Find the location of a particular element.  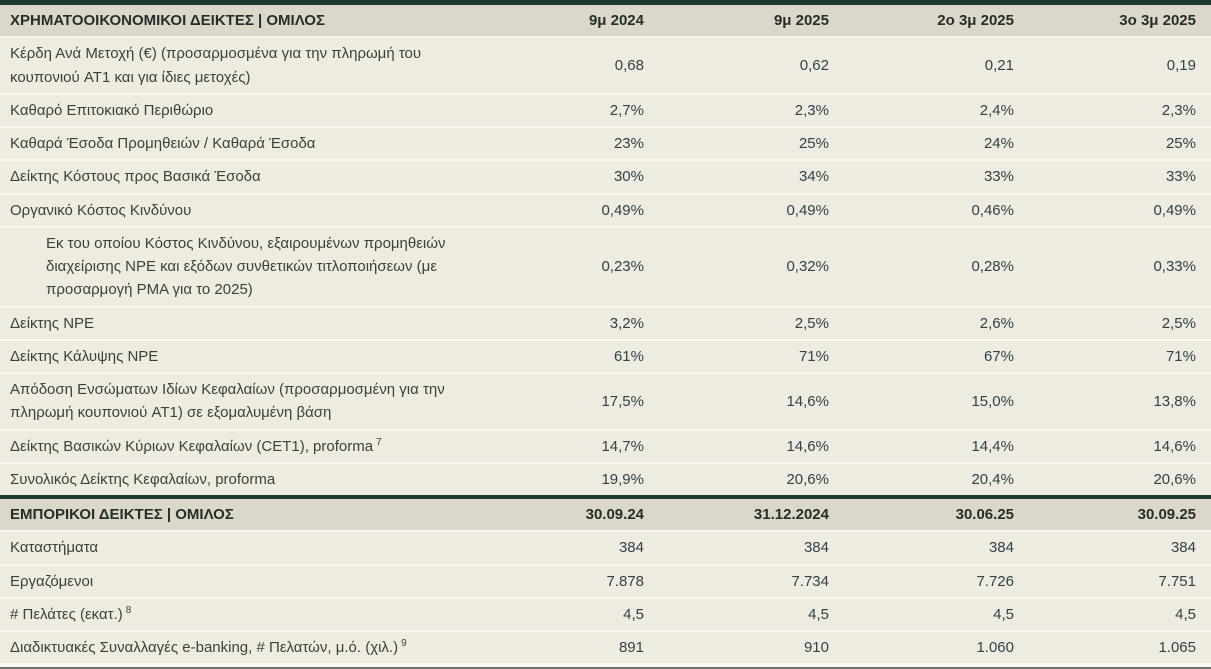

row-label: Καθαρά Έσοδα Προμηθειών / Καθαρά Έσοδα is located at coordinates (163, 143).